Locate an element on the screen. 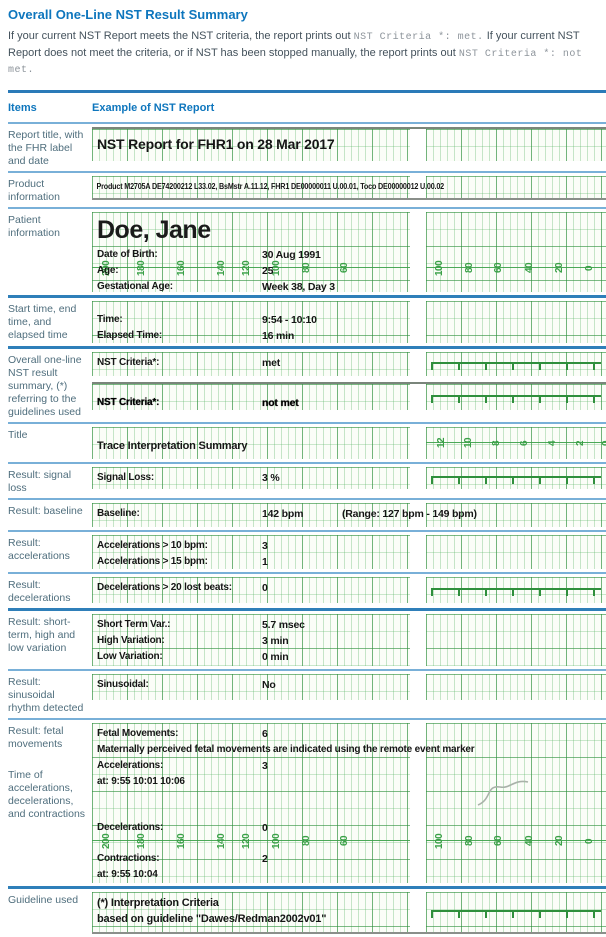 The width and height of the screenshot is (606, 937). report-line: High Variation: 3 min is located at coordinates (349, 641).